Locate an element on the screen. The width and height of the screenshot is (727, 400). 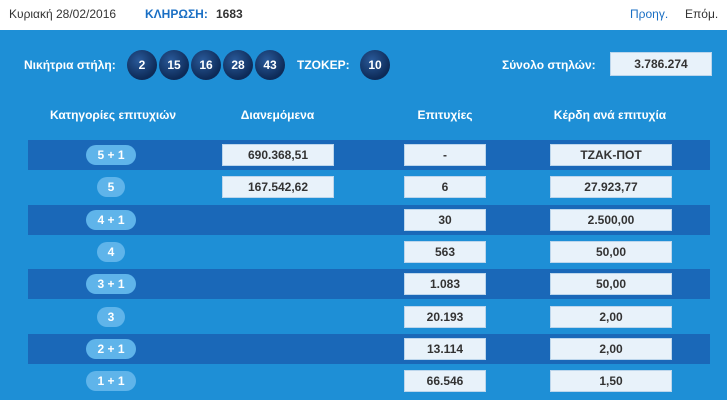
distributed-value: 690.368,51 is located at coordinates (278, 155).